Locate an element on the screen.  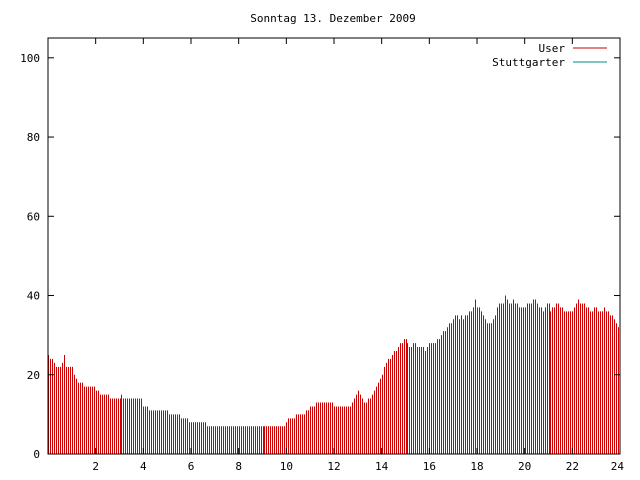
x-tick-label: 4 is located at coordinates (143, 466).